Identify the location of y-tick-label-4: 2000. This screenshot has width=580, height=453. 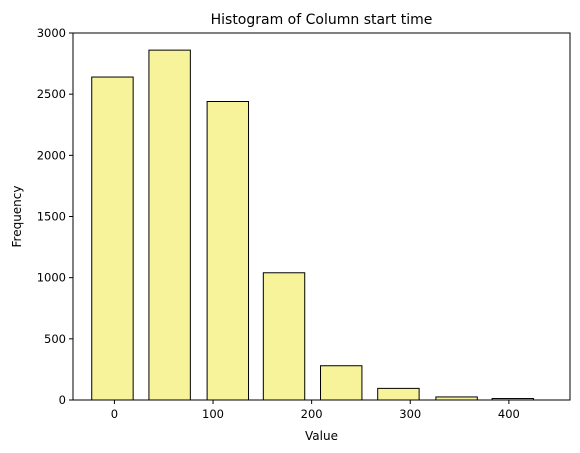
(51, 155).